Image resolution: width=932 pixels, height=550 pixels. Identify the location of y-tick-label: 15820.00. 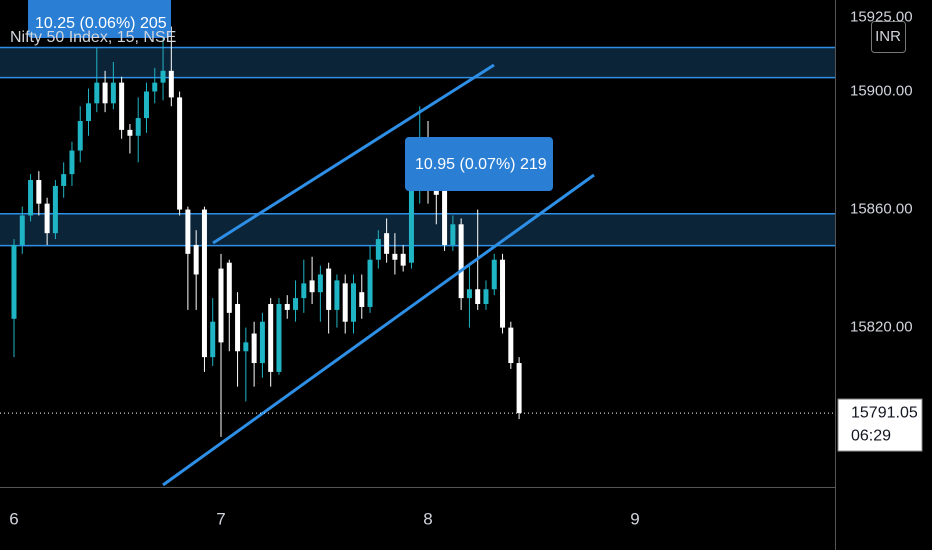
(881, 327).